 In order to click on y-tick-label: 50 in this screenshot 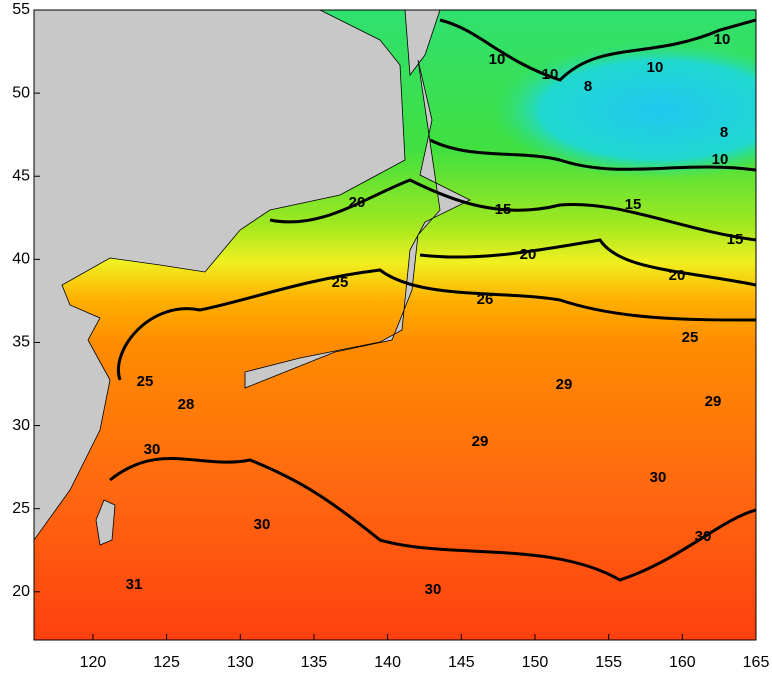, I will do `click(21, 92)`.